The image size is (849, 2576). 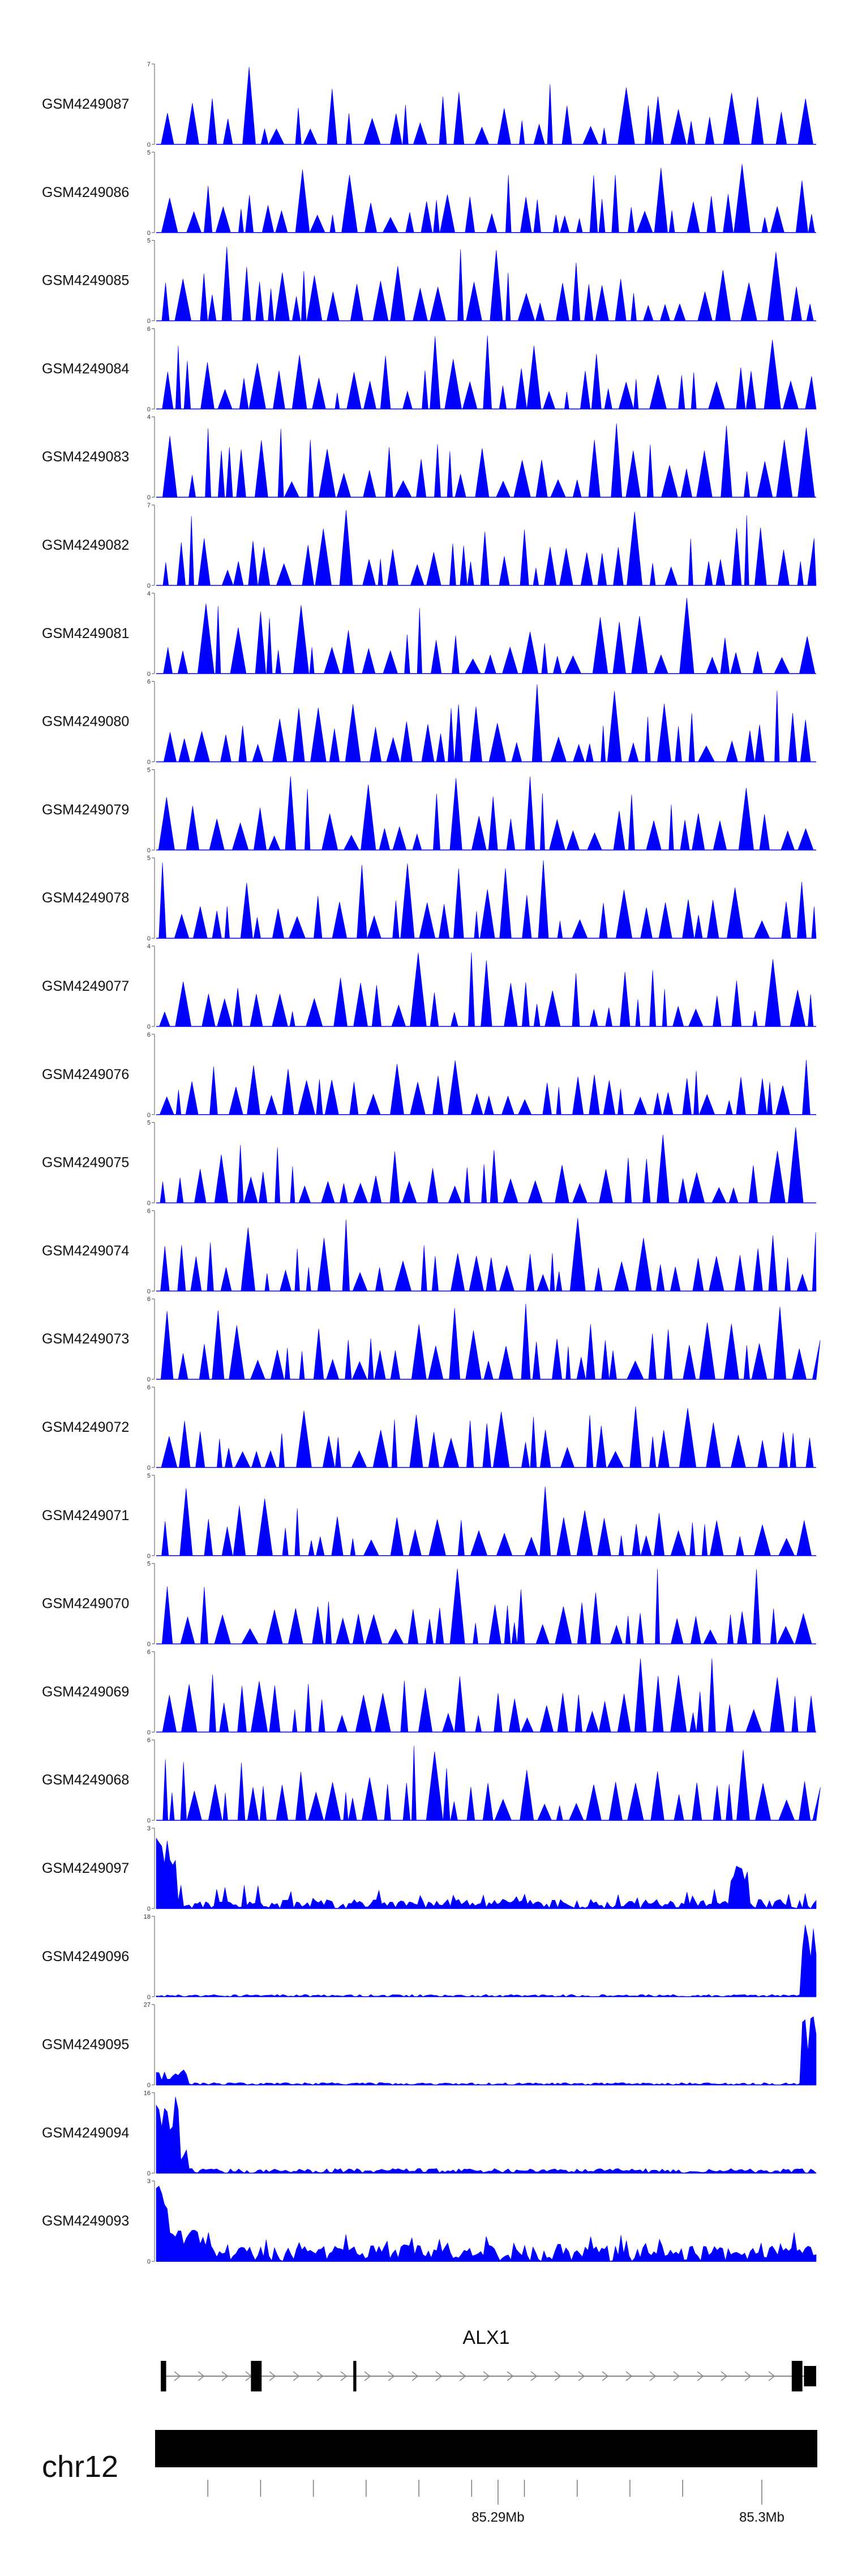 What do you see at coordinates (80, 2467) in the screenshot?
I see `chromosome-label: chr12` at bounding box center [80, 2467].